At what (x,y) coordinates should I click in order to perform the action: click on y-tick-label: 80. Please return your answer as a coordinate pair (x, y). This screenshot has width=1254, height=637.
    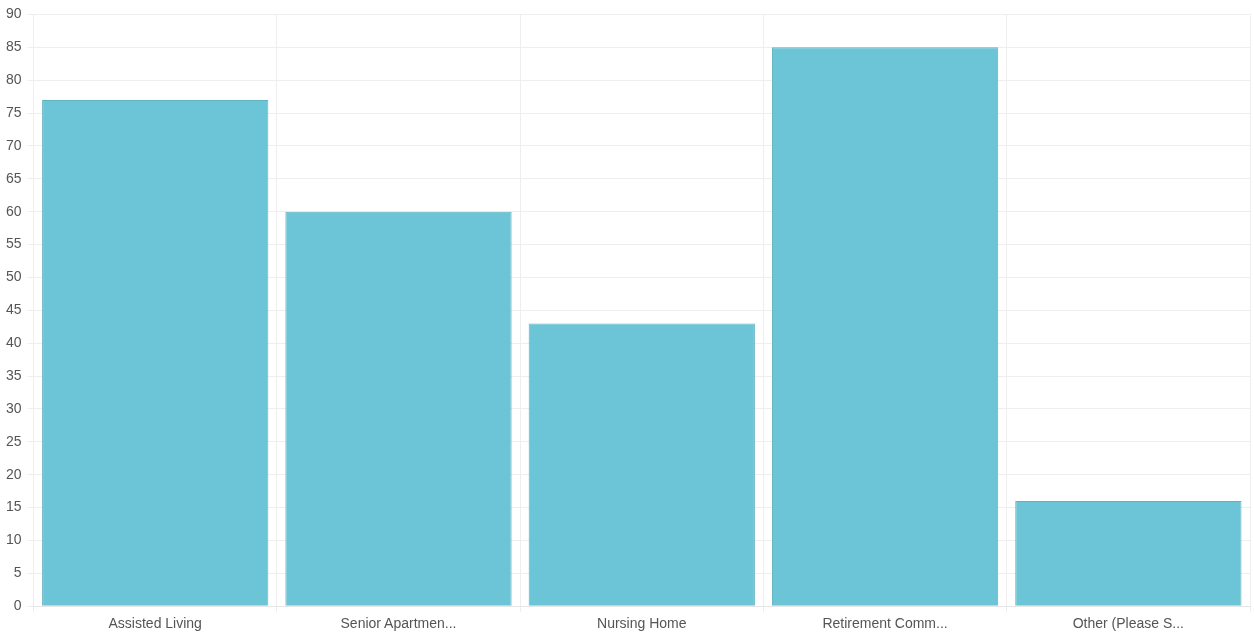
    Looking at the image, I should click on (13, 79).